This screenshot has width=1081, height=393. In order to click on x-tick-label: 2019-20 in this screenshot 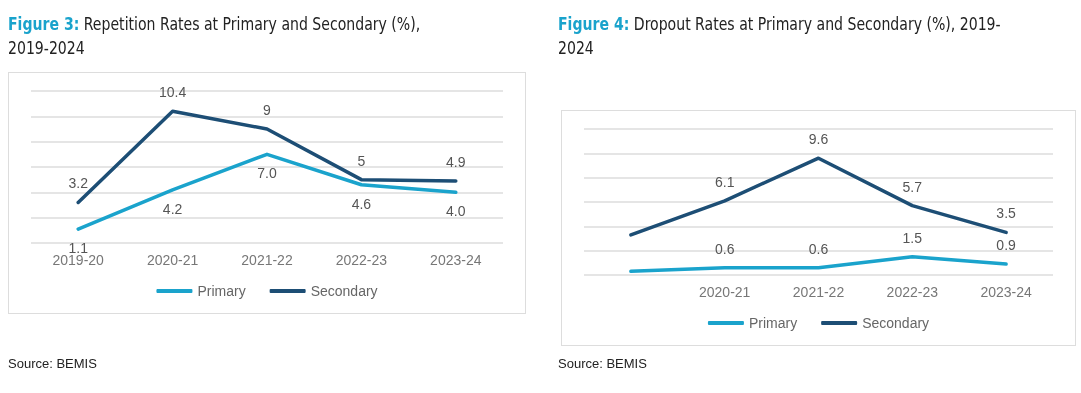, I will do `click(78, 260)`.